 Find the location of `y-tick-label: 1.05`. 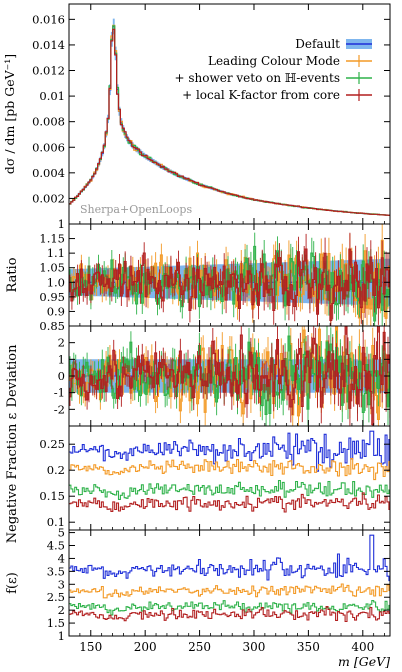

y-tick-label: 1.05 is located at coordinates (52, 268).